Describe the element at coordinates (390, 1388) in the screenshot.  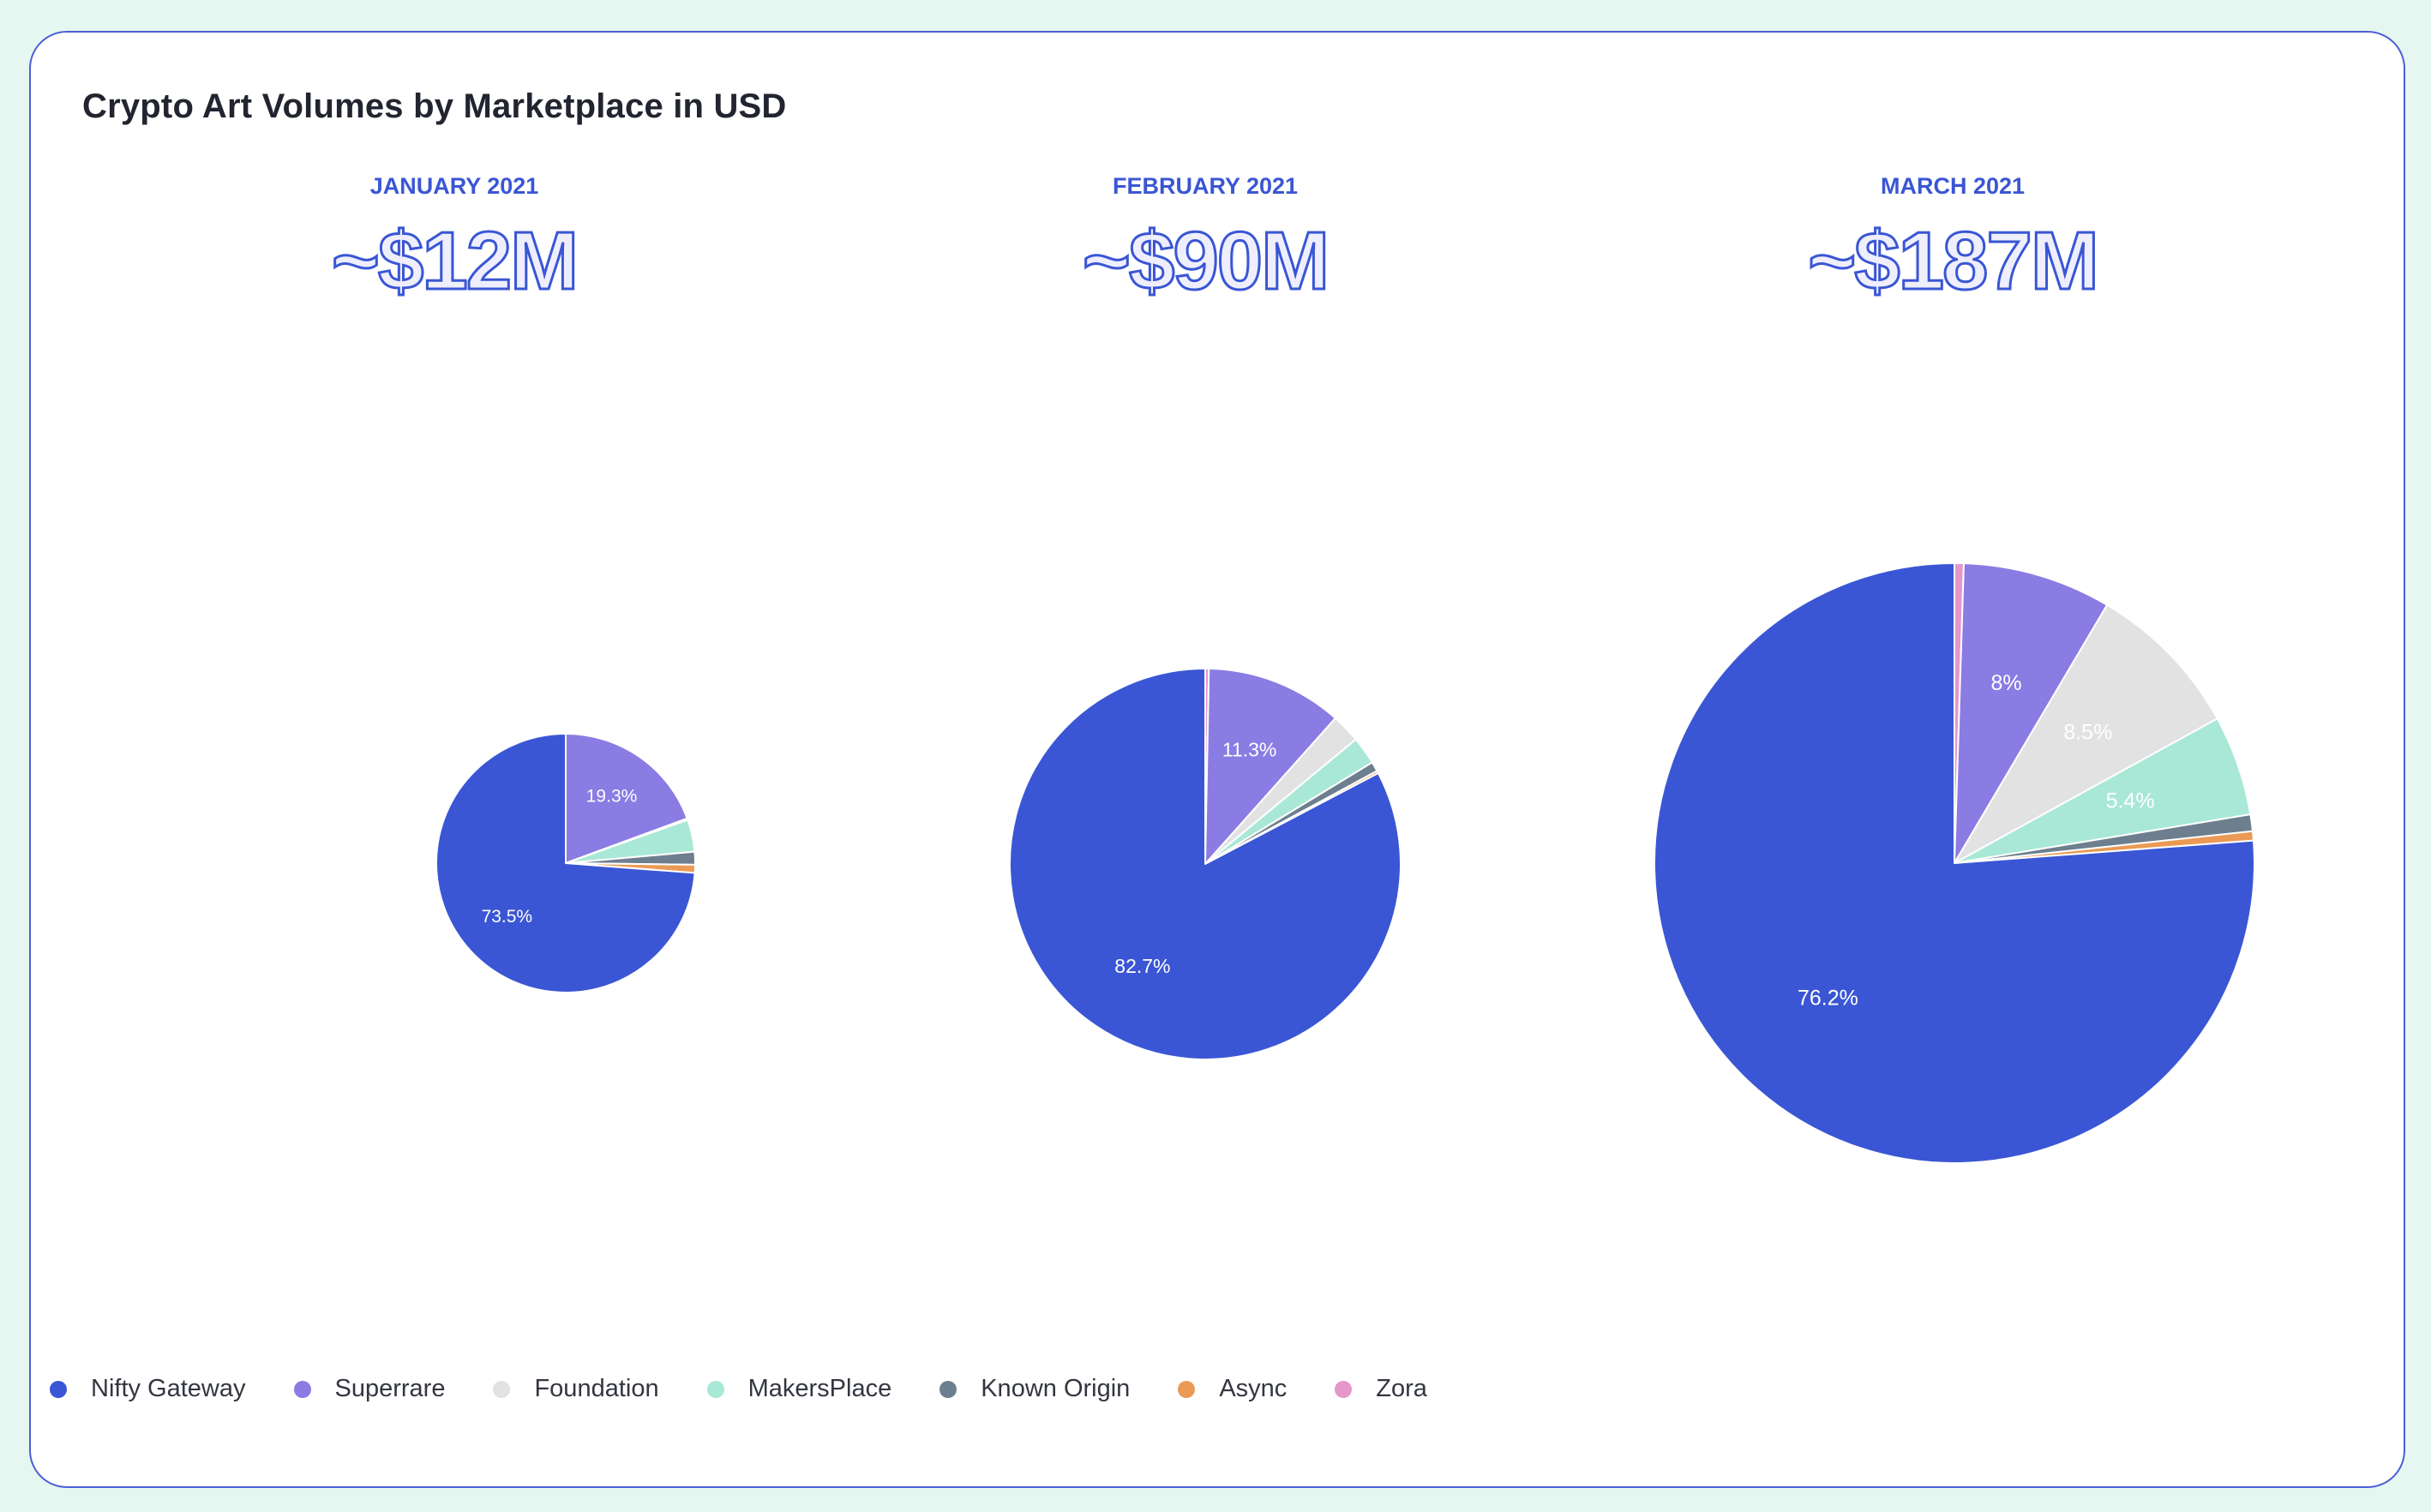
I see `legend-label-superrare: Superrare` at that location.